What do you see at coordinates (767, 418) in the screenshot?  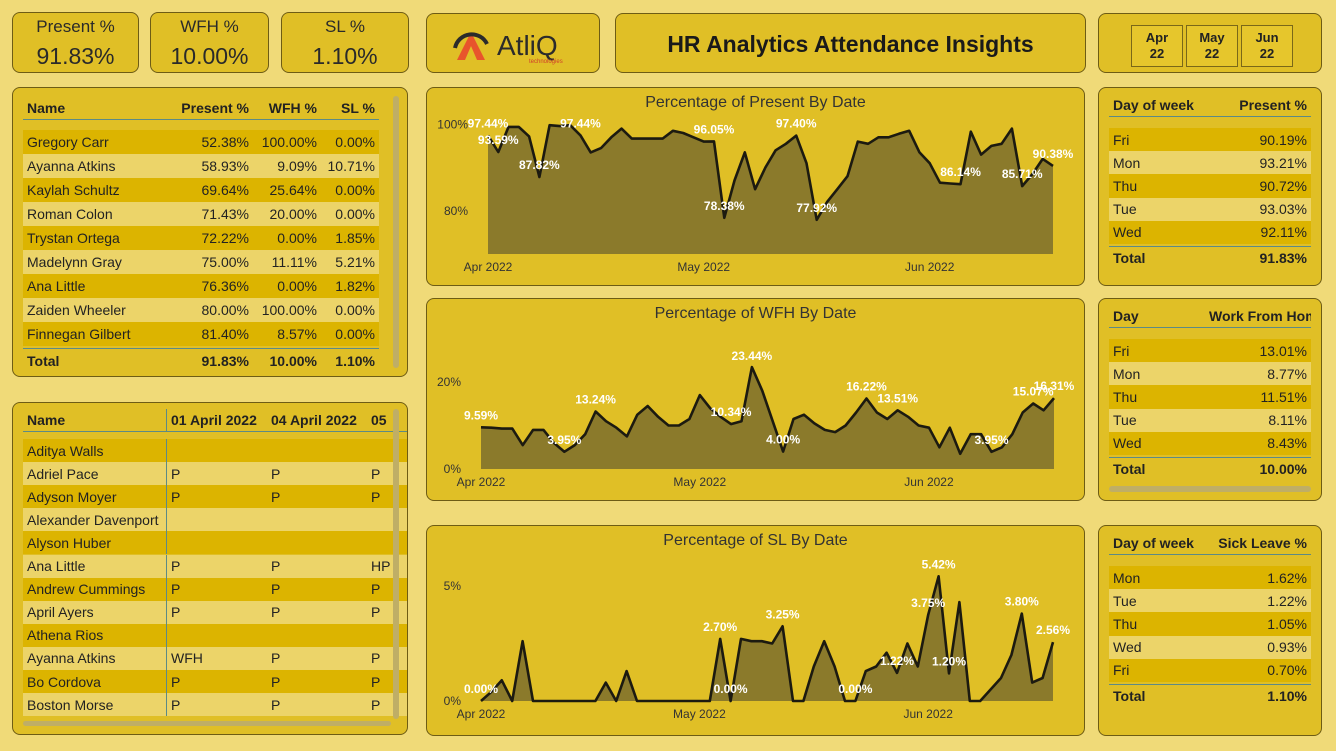 I see `area` at bounding box center [767, 418].